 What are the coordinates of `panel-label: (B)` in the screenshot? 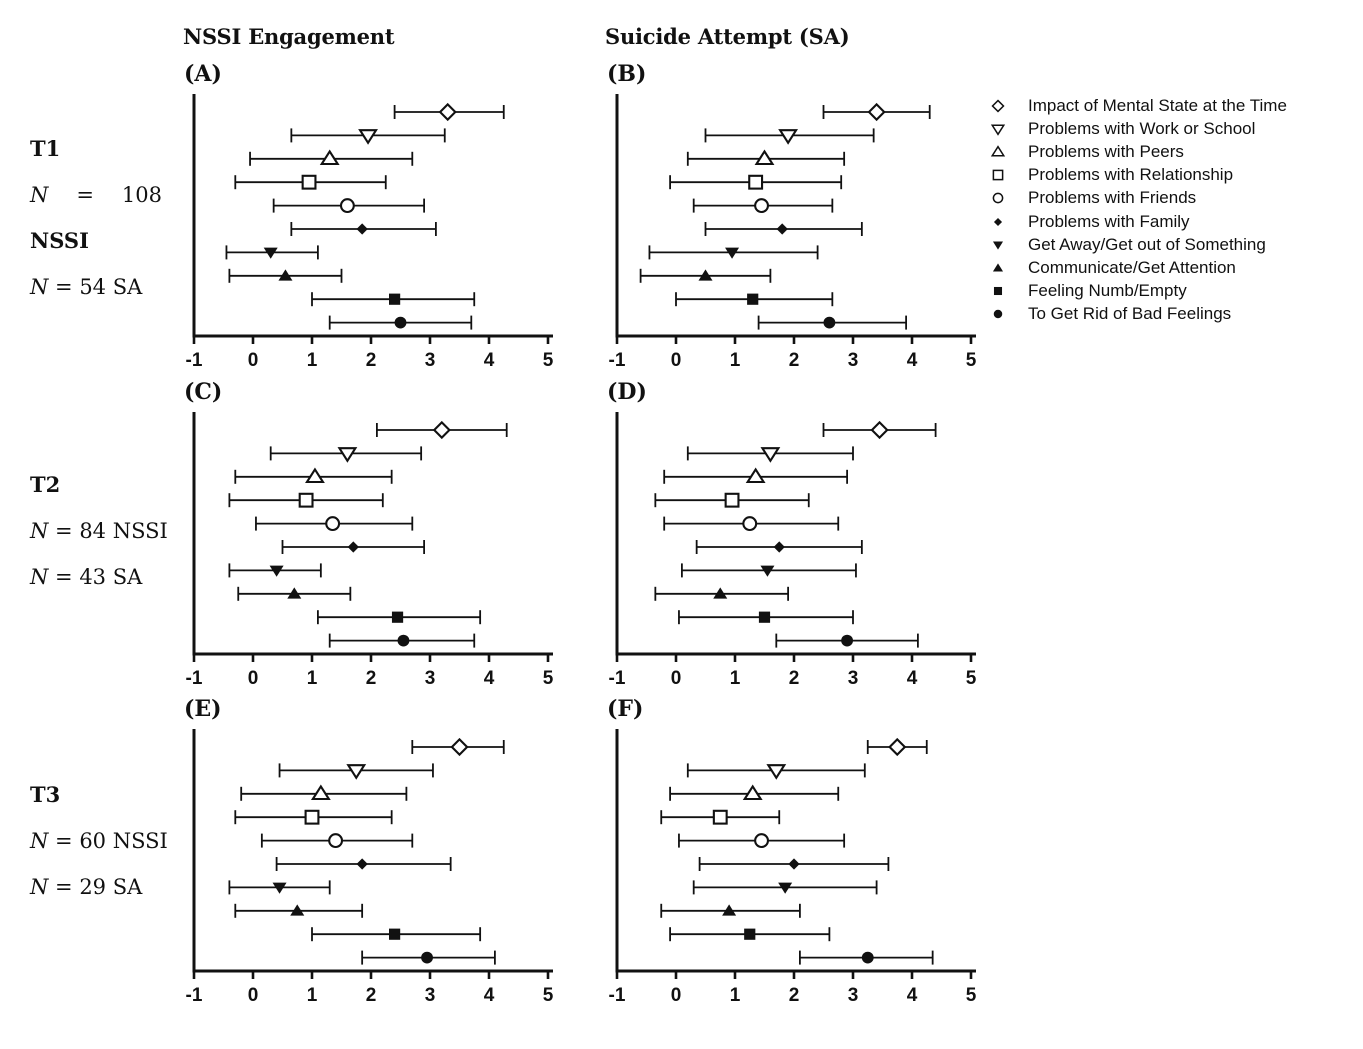 It's located at (627, 74).